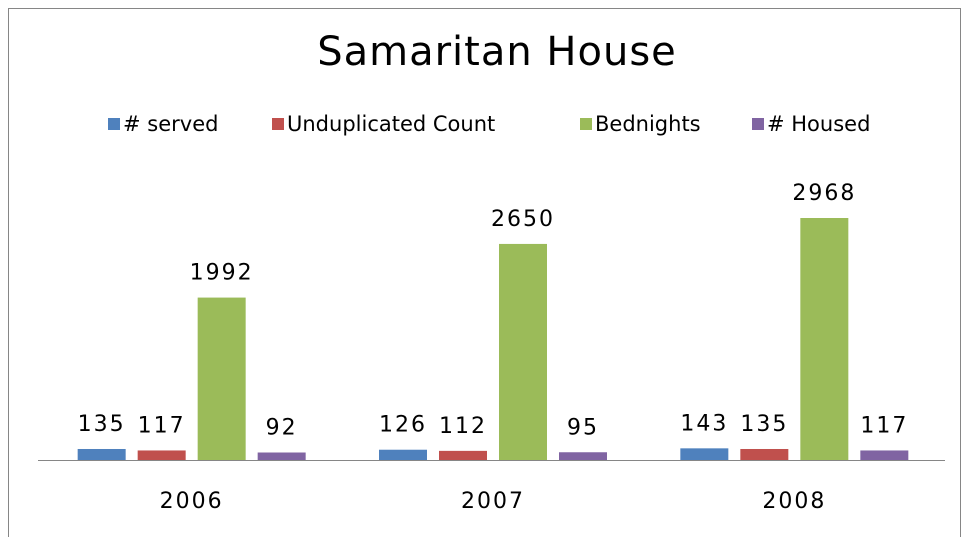 The width and height of the screenshot is (969, 537). Describe the element at coordinates (523, 219) in the screenshot. I see `data-label: 2650` at that location.